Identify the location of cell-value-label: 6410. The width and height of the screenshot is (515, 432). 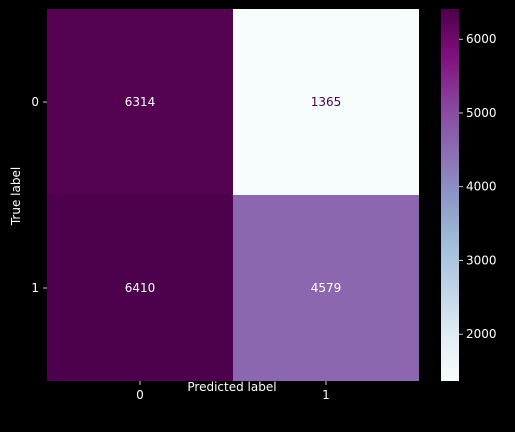
(140, 288).